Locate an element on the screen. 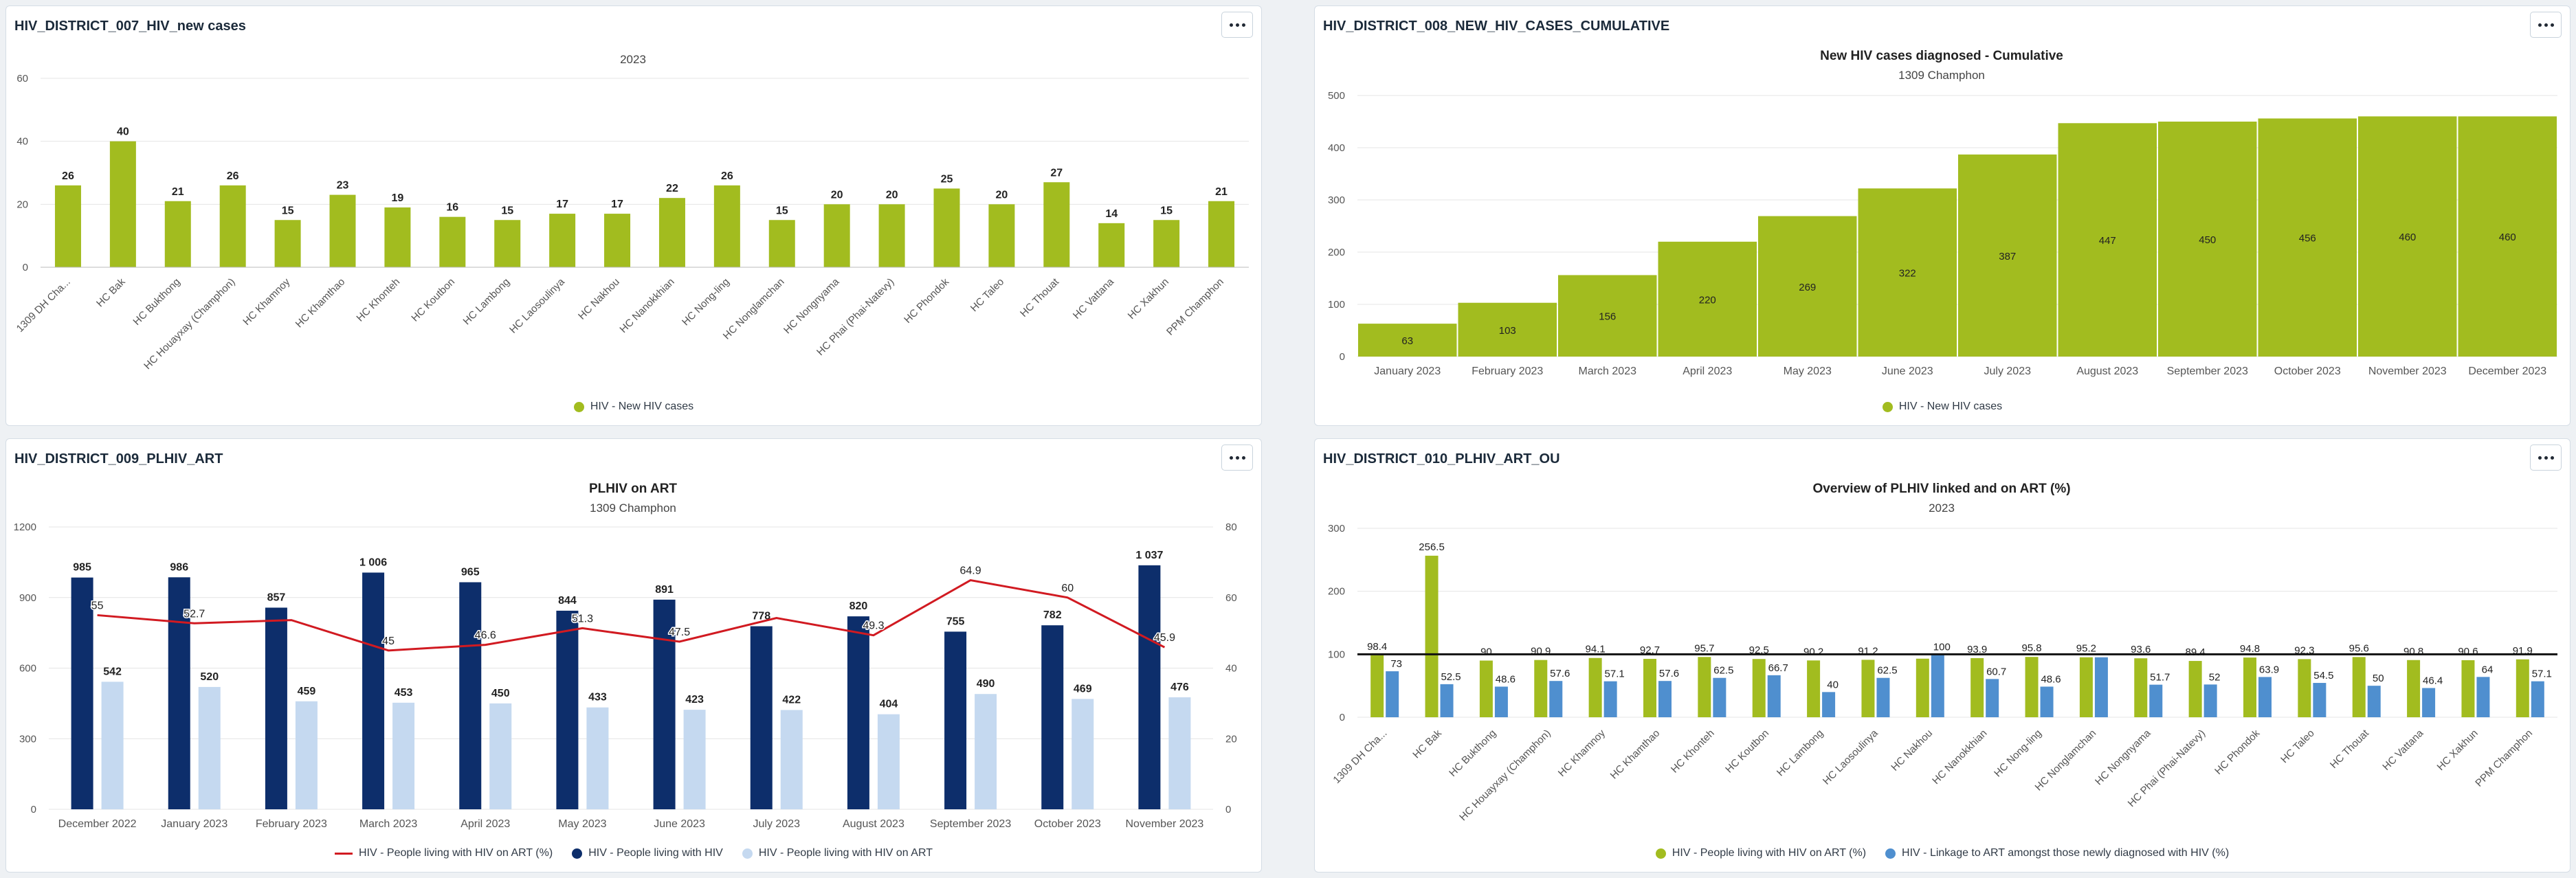  series-line is located at coordinates (631, 615).